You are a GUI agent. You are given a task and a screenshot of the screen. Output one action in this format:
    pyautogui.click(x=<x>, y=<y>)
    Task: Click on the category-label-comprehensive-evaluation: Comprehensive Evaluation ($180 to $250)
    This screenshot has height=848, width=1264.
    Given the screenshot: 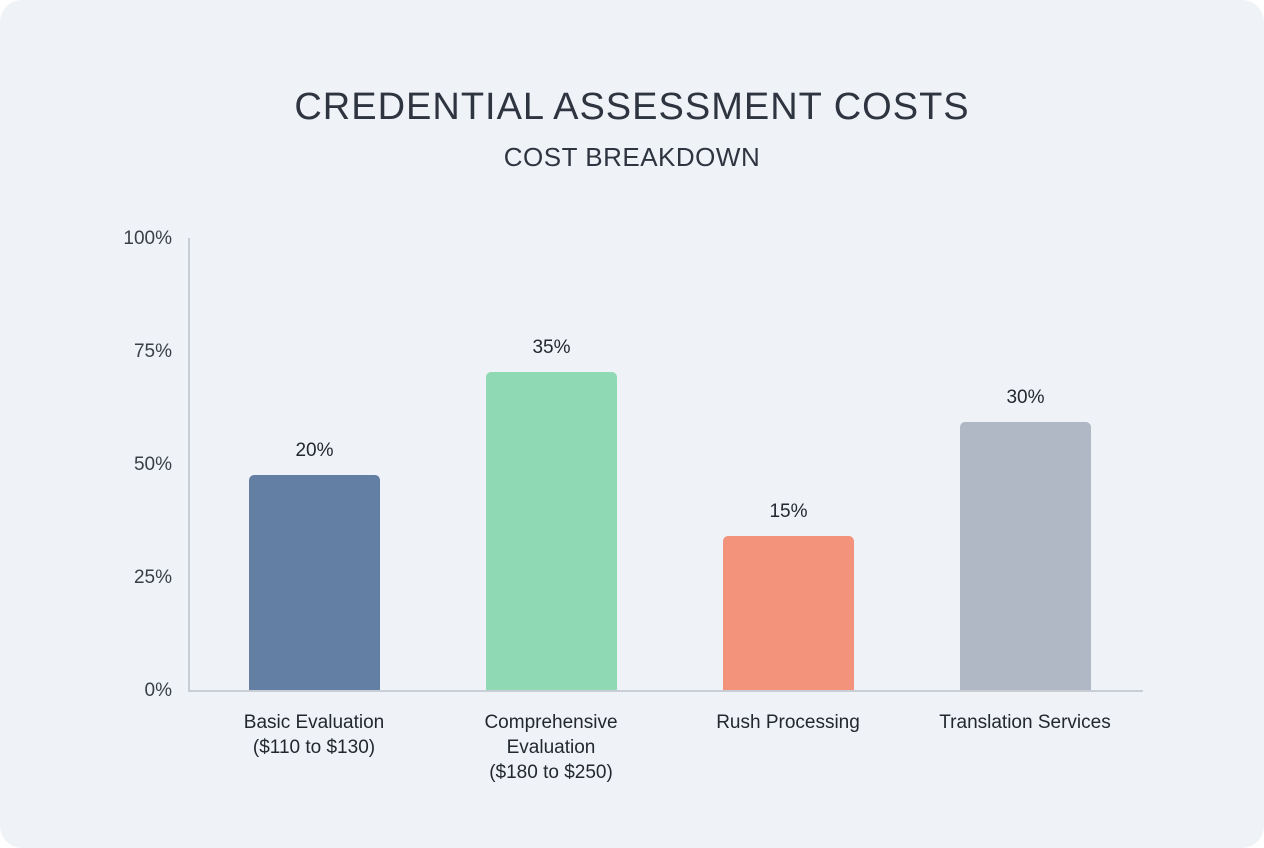 What is the action you would take?
    pyautogui.click(x=551, y=747)
    